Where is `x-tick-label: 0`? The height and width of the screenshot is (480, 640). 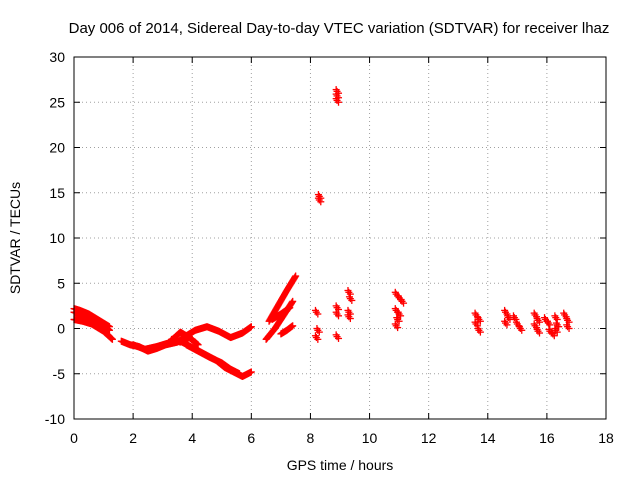
x-tick-label: 0 is located at coordinates (74, 438).